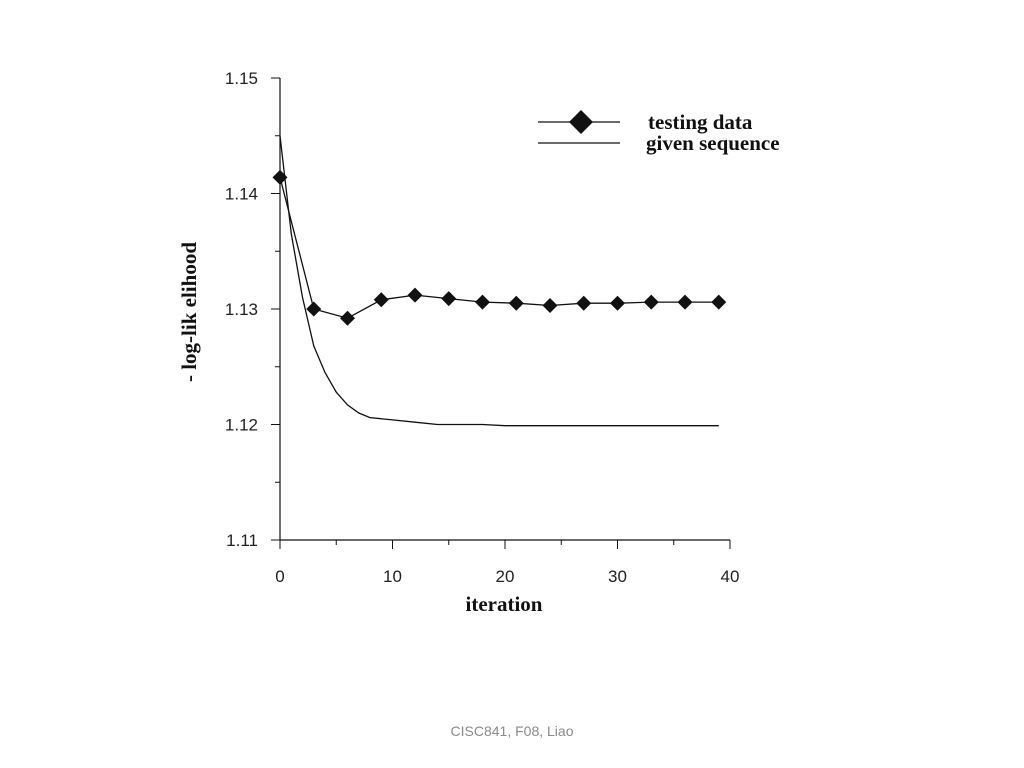 The image size is (1024, 768). Describe the element at coordinates (512, 731) in the screenshot. I see `slide-footer: CISC841, F08, Liao` at that location.